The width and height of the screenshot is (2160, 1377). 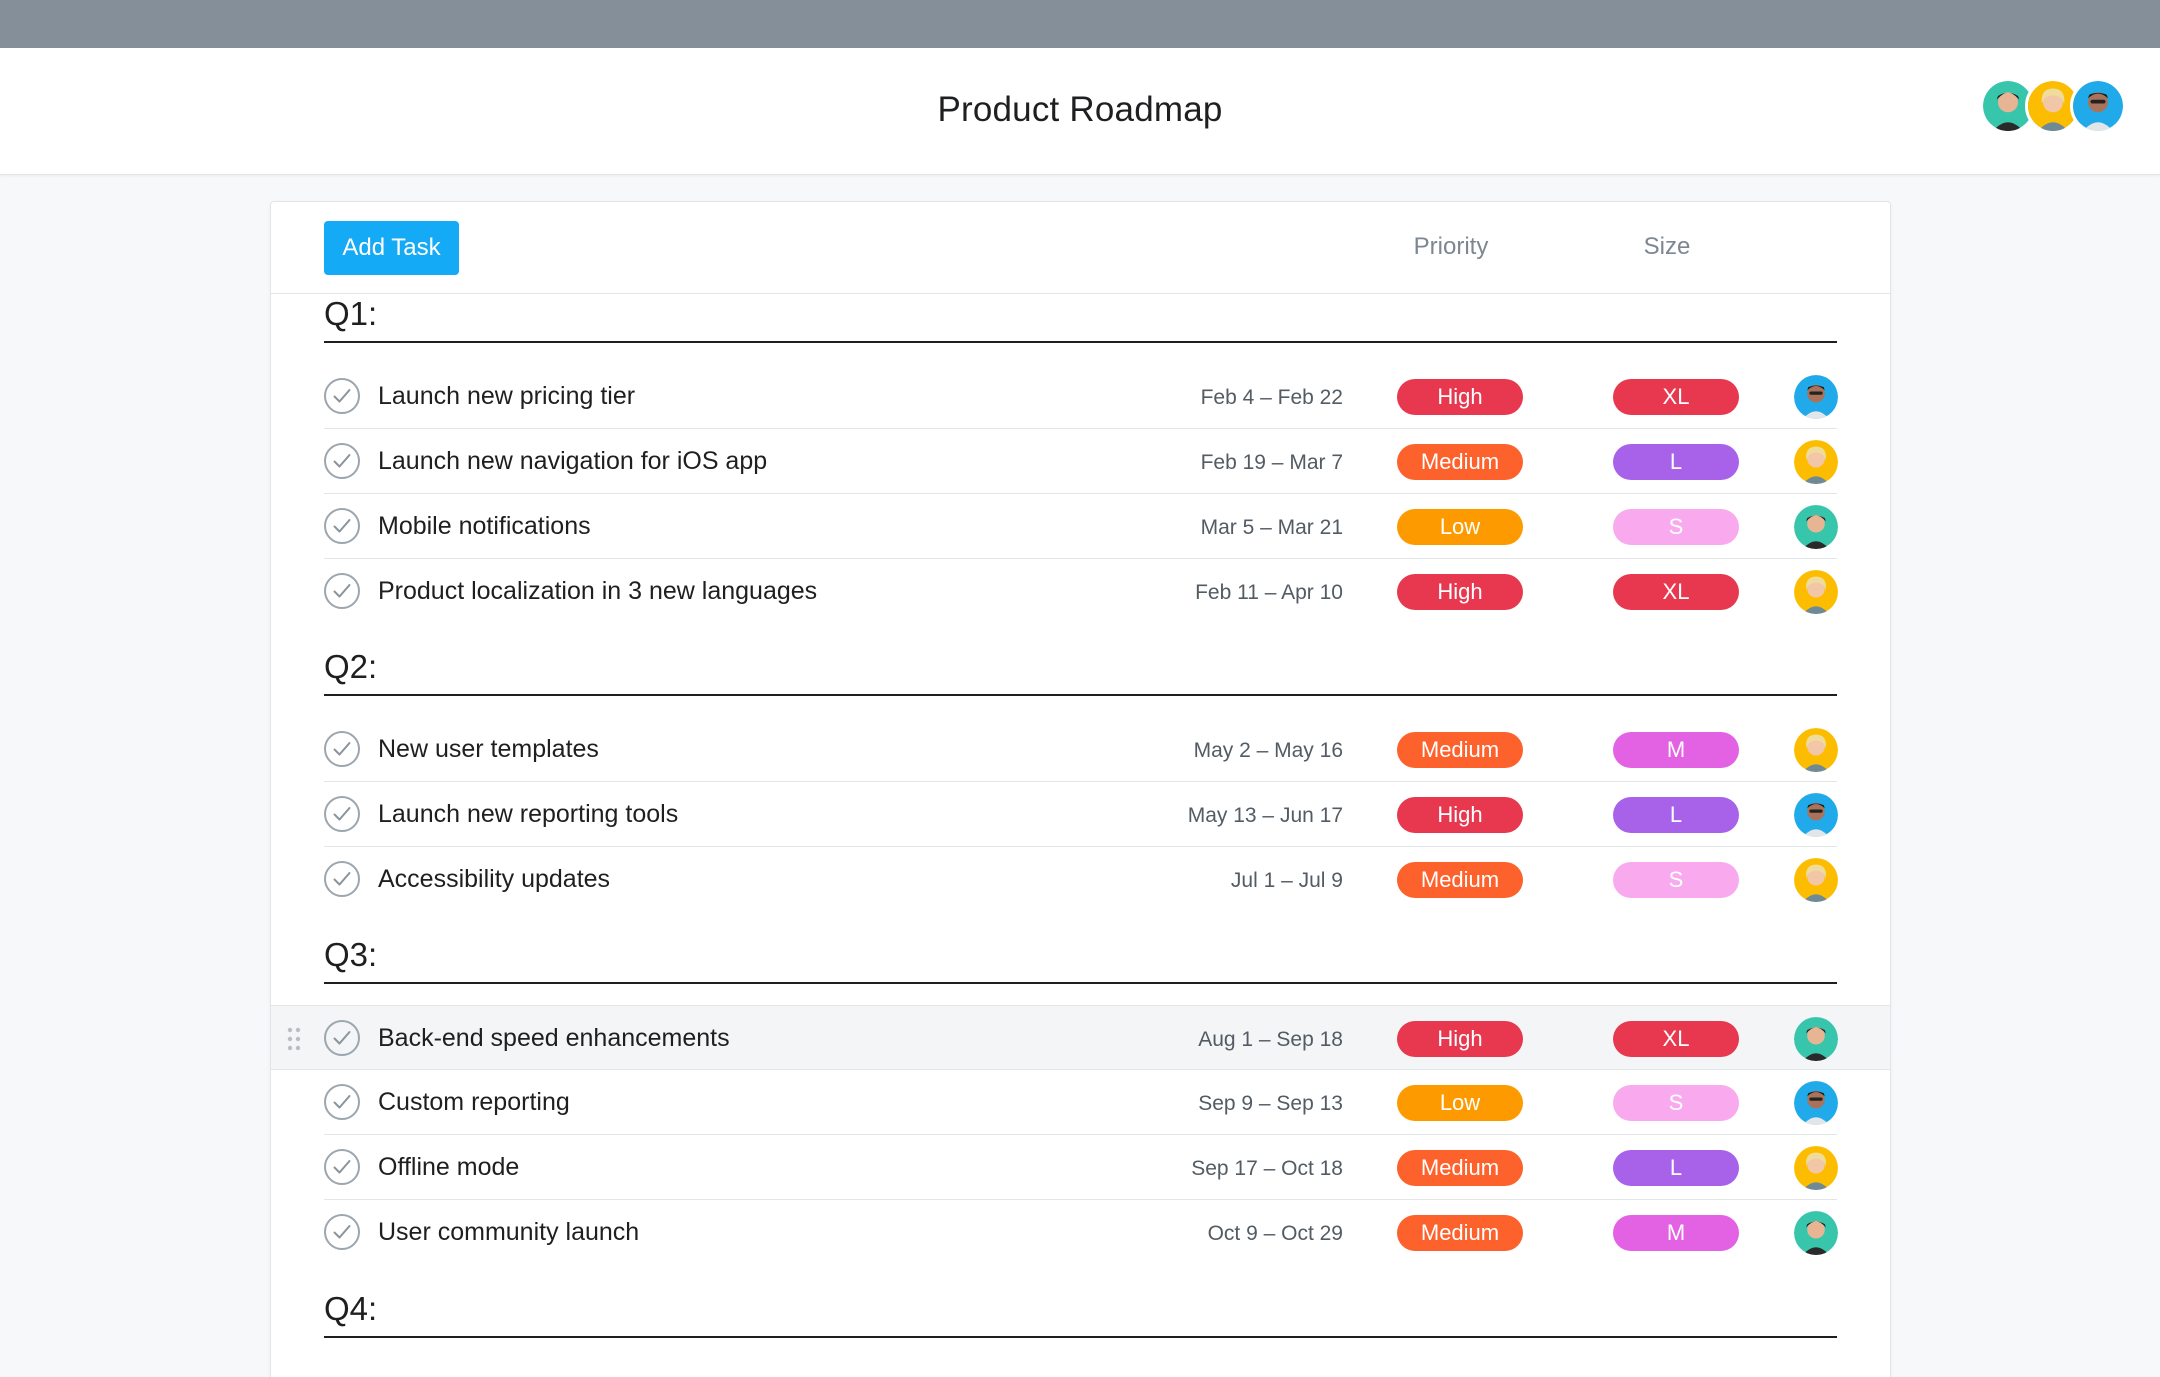 I want to click on task-row-content: Mobile notifications Mar 5 – Mar 21 Low S, so click(x=1081, y=526).